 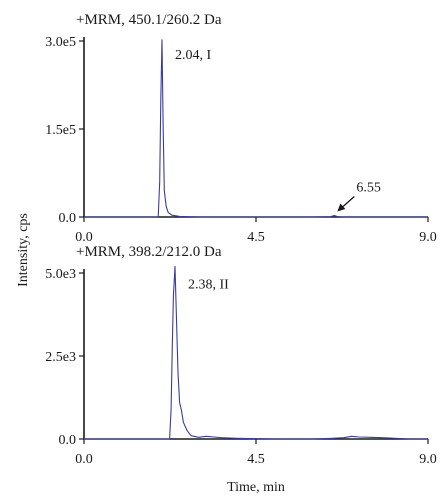 I want to click on arrow-head, so click(x=341, y=207).